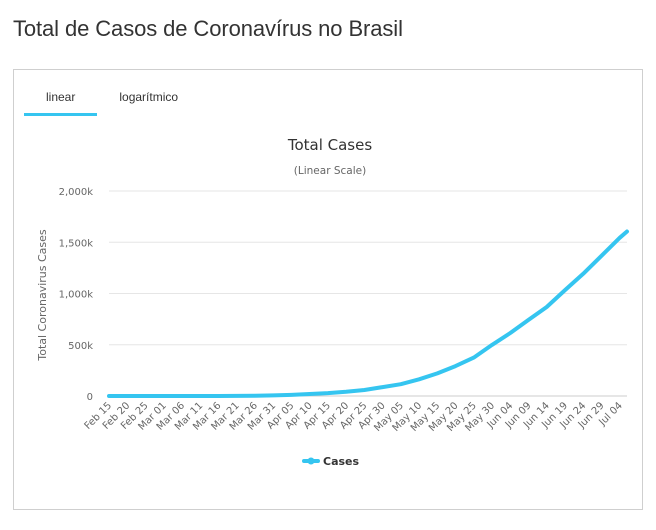 The height and width of the screenshot is (530, 656). I want to click on y-axis-ticks: 0 500k 1,000k 1,500k 2,000k, so click(76, 295).